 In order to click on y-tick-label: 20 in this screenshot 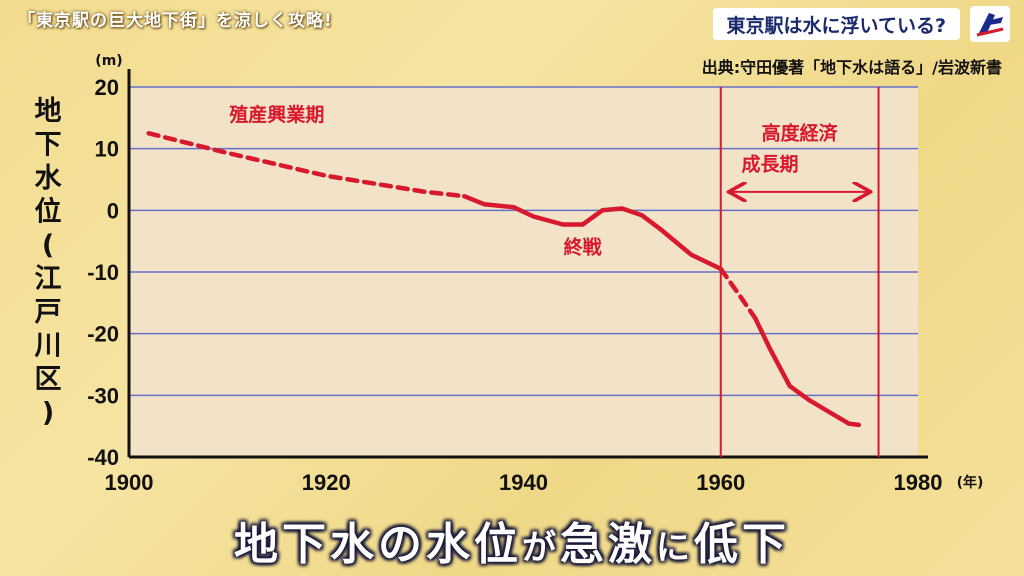, I will do `click(107, 87)`.